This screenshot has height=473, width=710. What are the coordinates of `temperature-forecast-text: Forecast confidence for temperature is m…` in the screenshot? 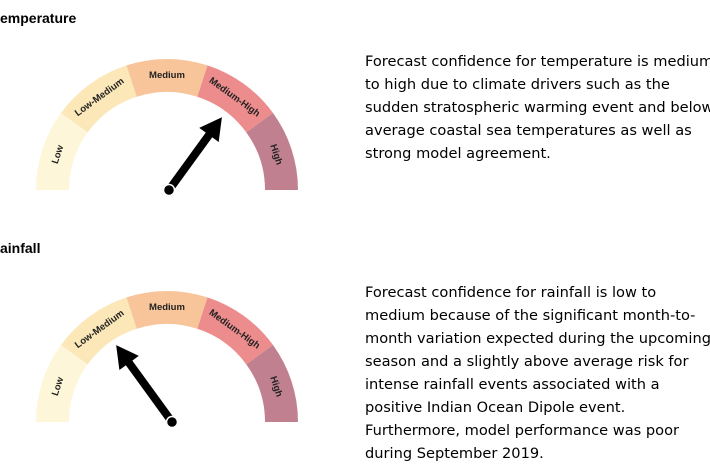 It's located at (537, 107).